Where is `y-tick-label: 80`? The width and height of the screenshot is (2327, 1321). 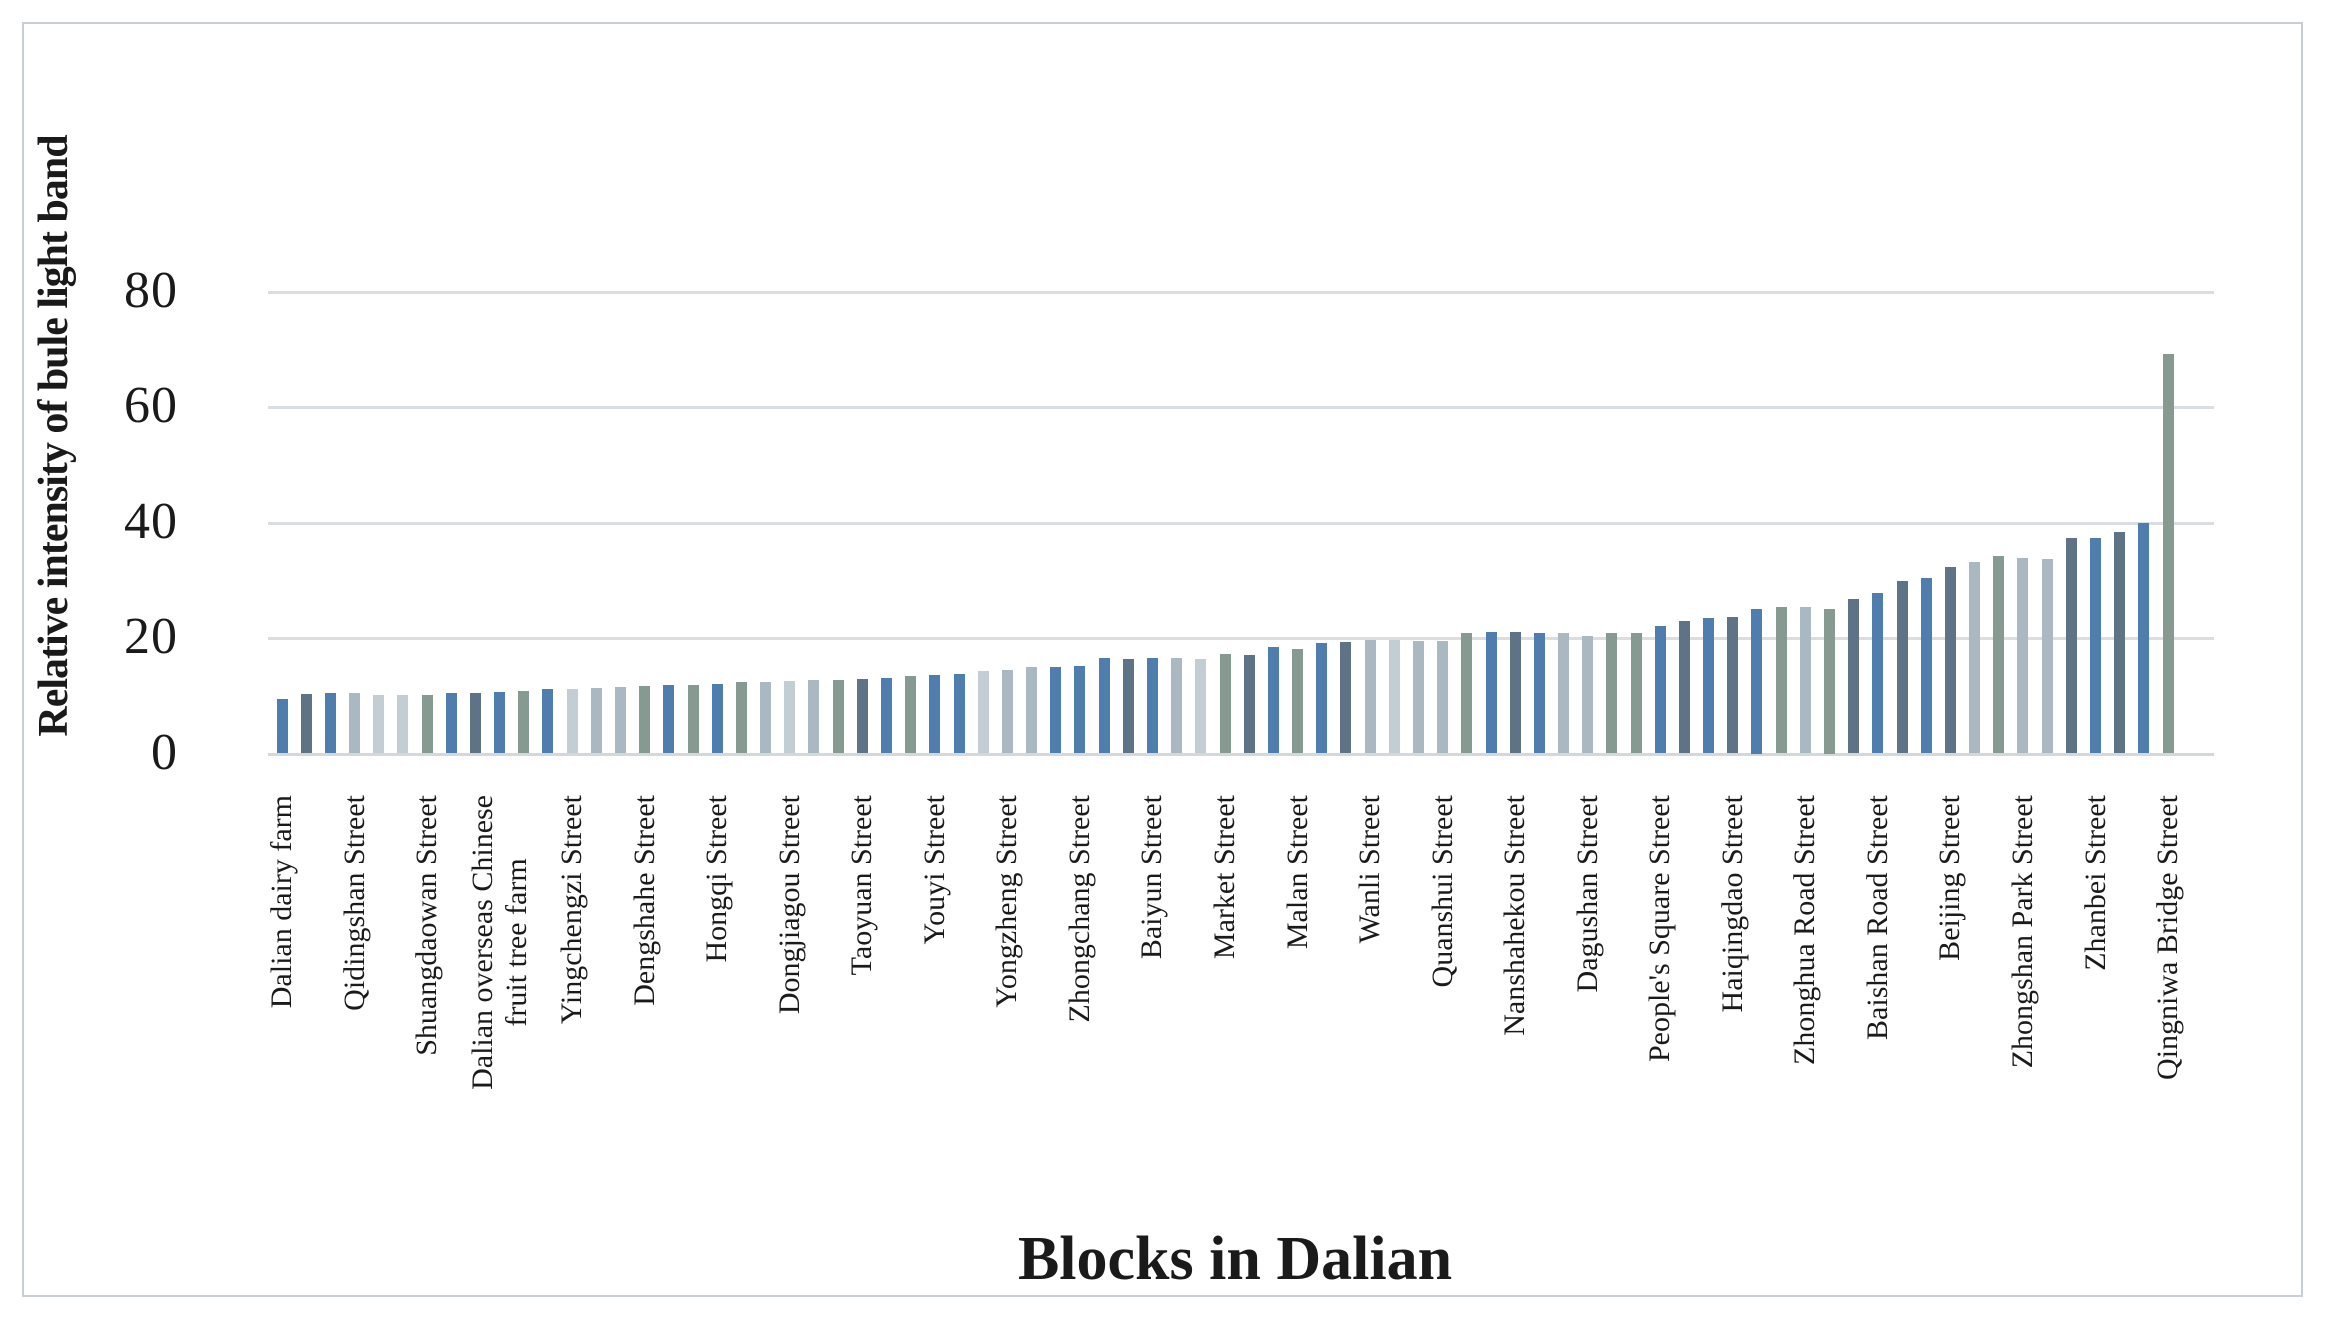 y-tick-label: 80 is located at coordinates (151, 290).